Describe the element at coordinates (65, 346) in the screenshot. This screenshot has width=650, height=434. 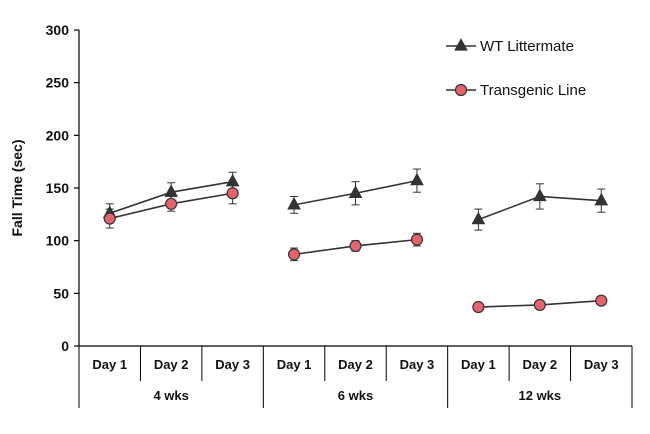
I see `y-tick-label: 0` at that location.